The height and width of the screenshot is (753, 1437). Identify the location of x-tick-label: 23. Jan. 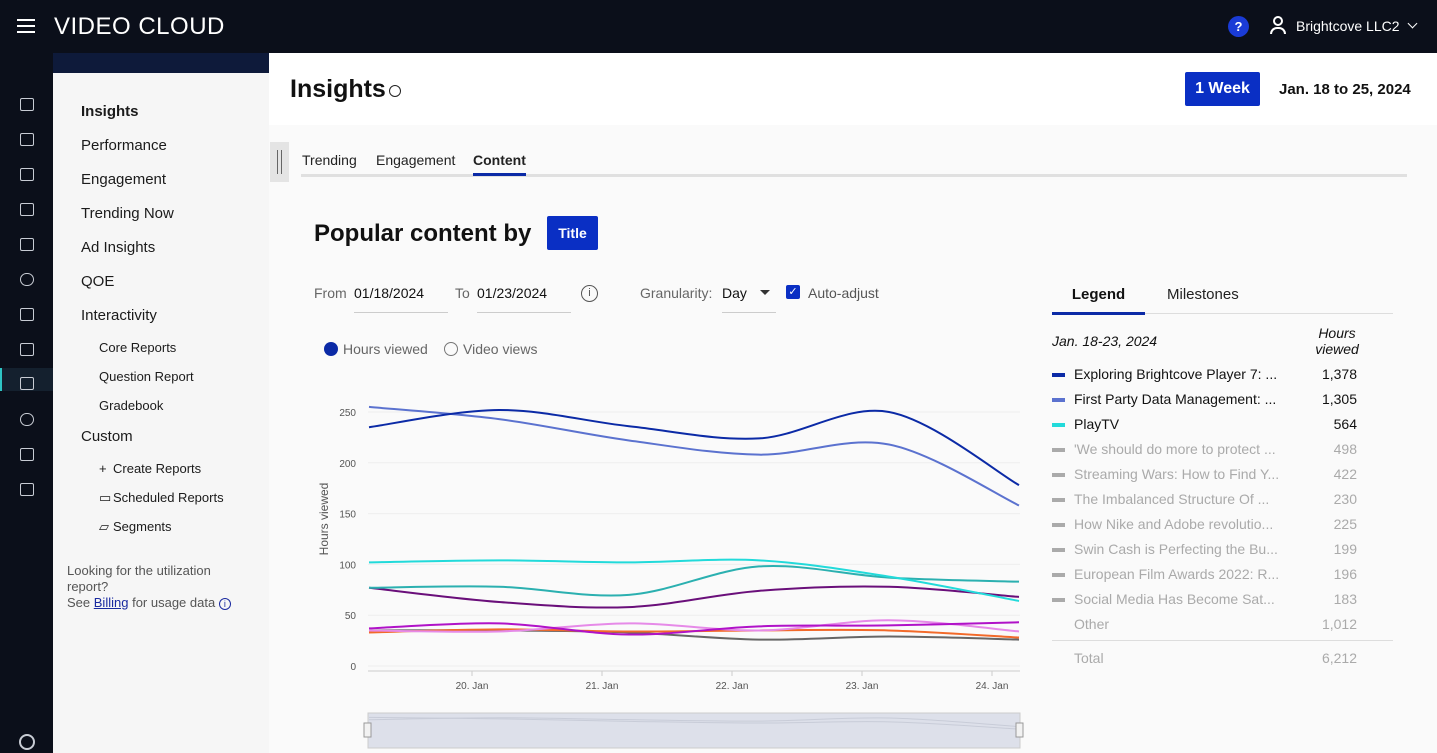
(862, 686).